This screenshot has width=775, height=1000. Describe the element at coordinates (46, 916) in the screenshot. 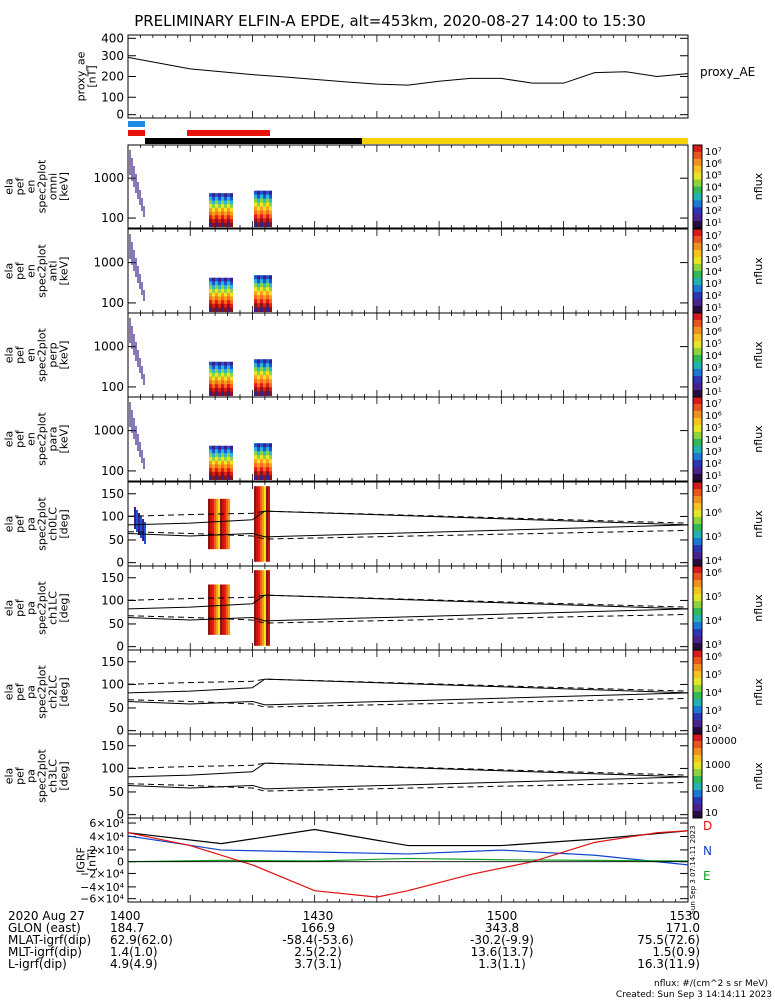

I see `footer-row-label: 2020 Aug 27` at that location.